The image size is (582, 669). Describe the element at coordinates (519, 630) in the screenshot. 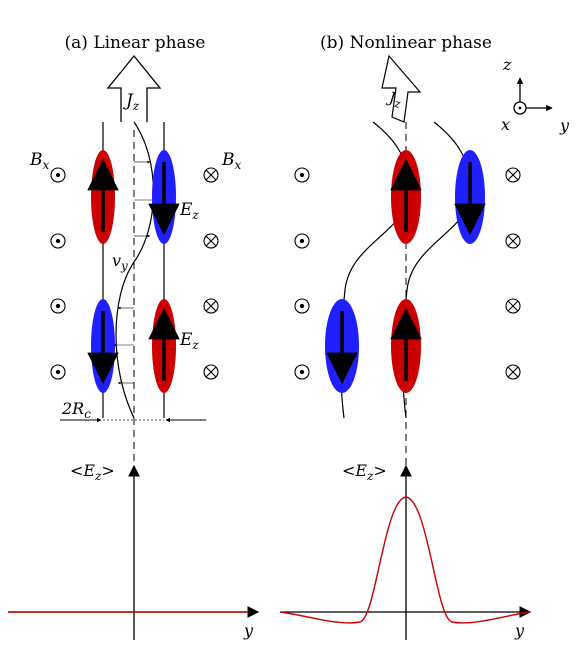

I see `profile-b-y-label: y` at that location.